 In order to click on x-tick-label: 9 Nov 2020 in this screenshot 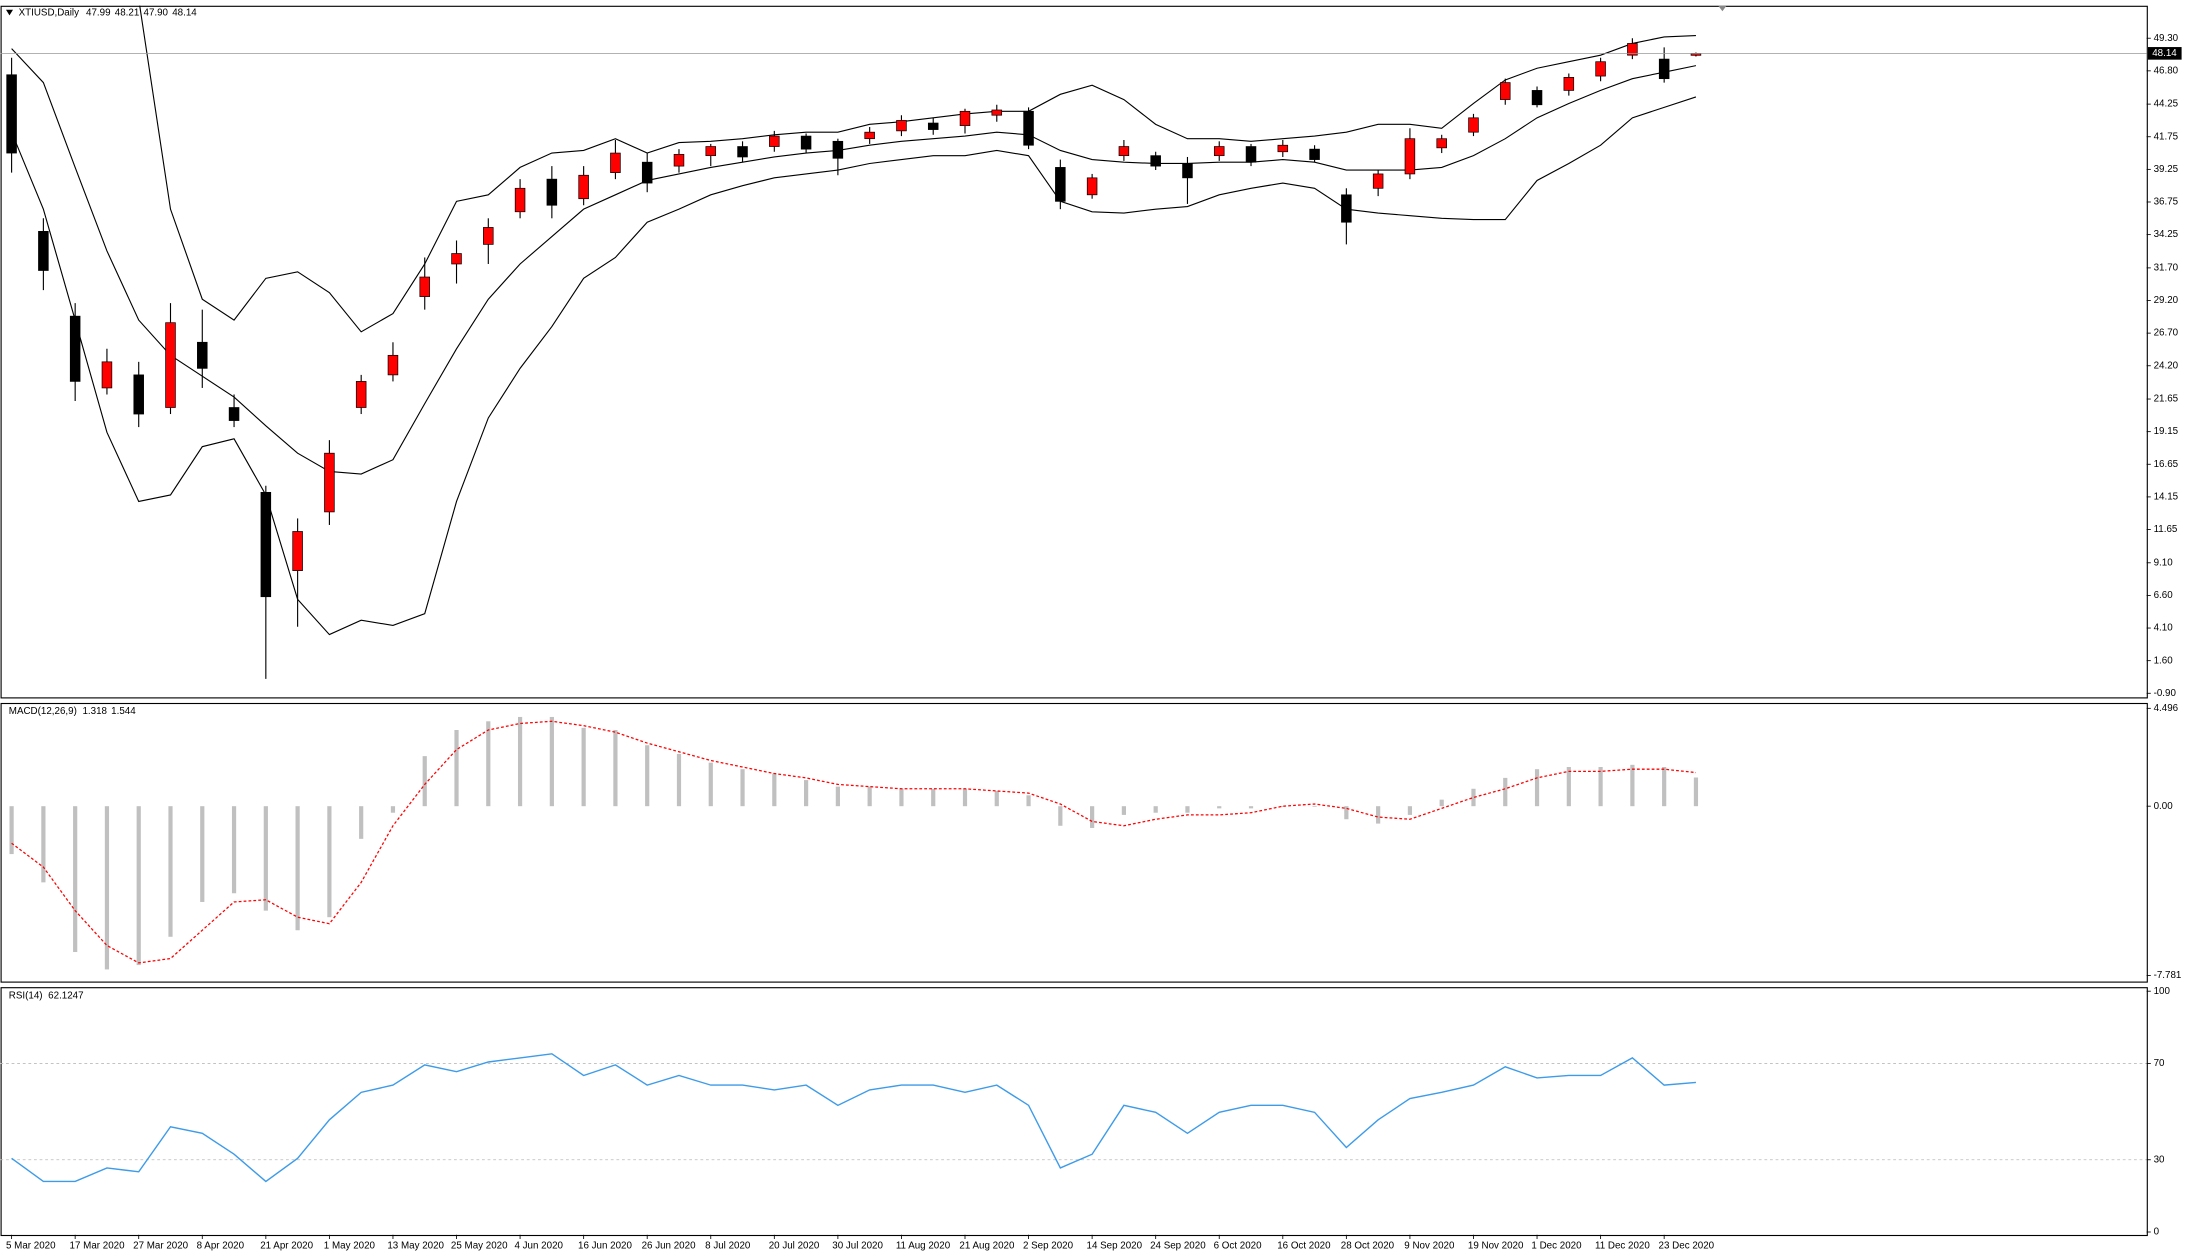, I will do `click(1429, 1246)`.